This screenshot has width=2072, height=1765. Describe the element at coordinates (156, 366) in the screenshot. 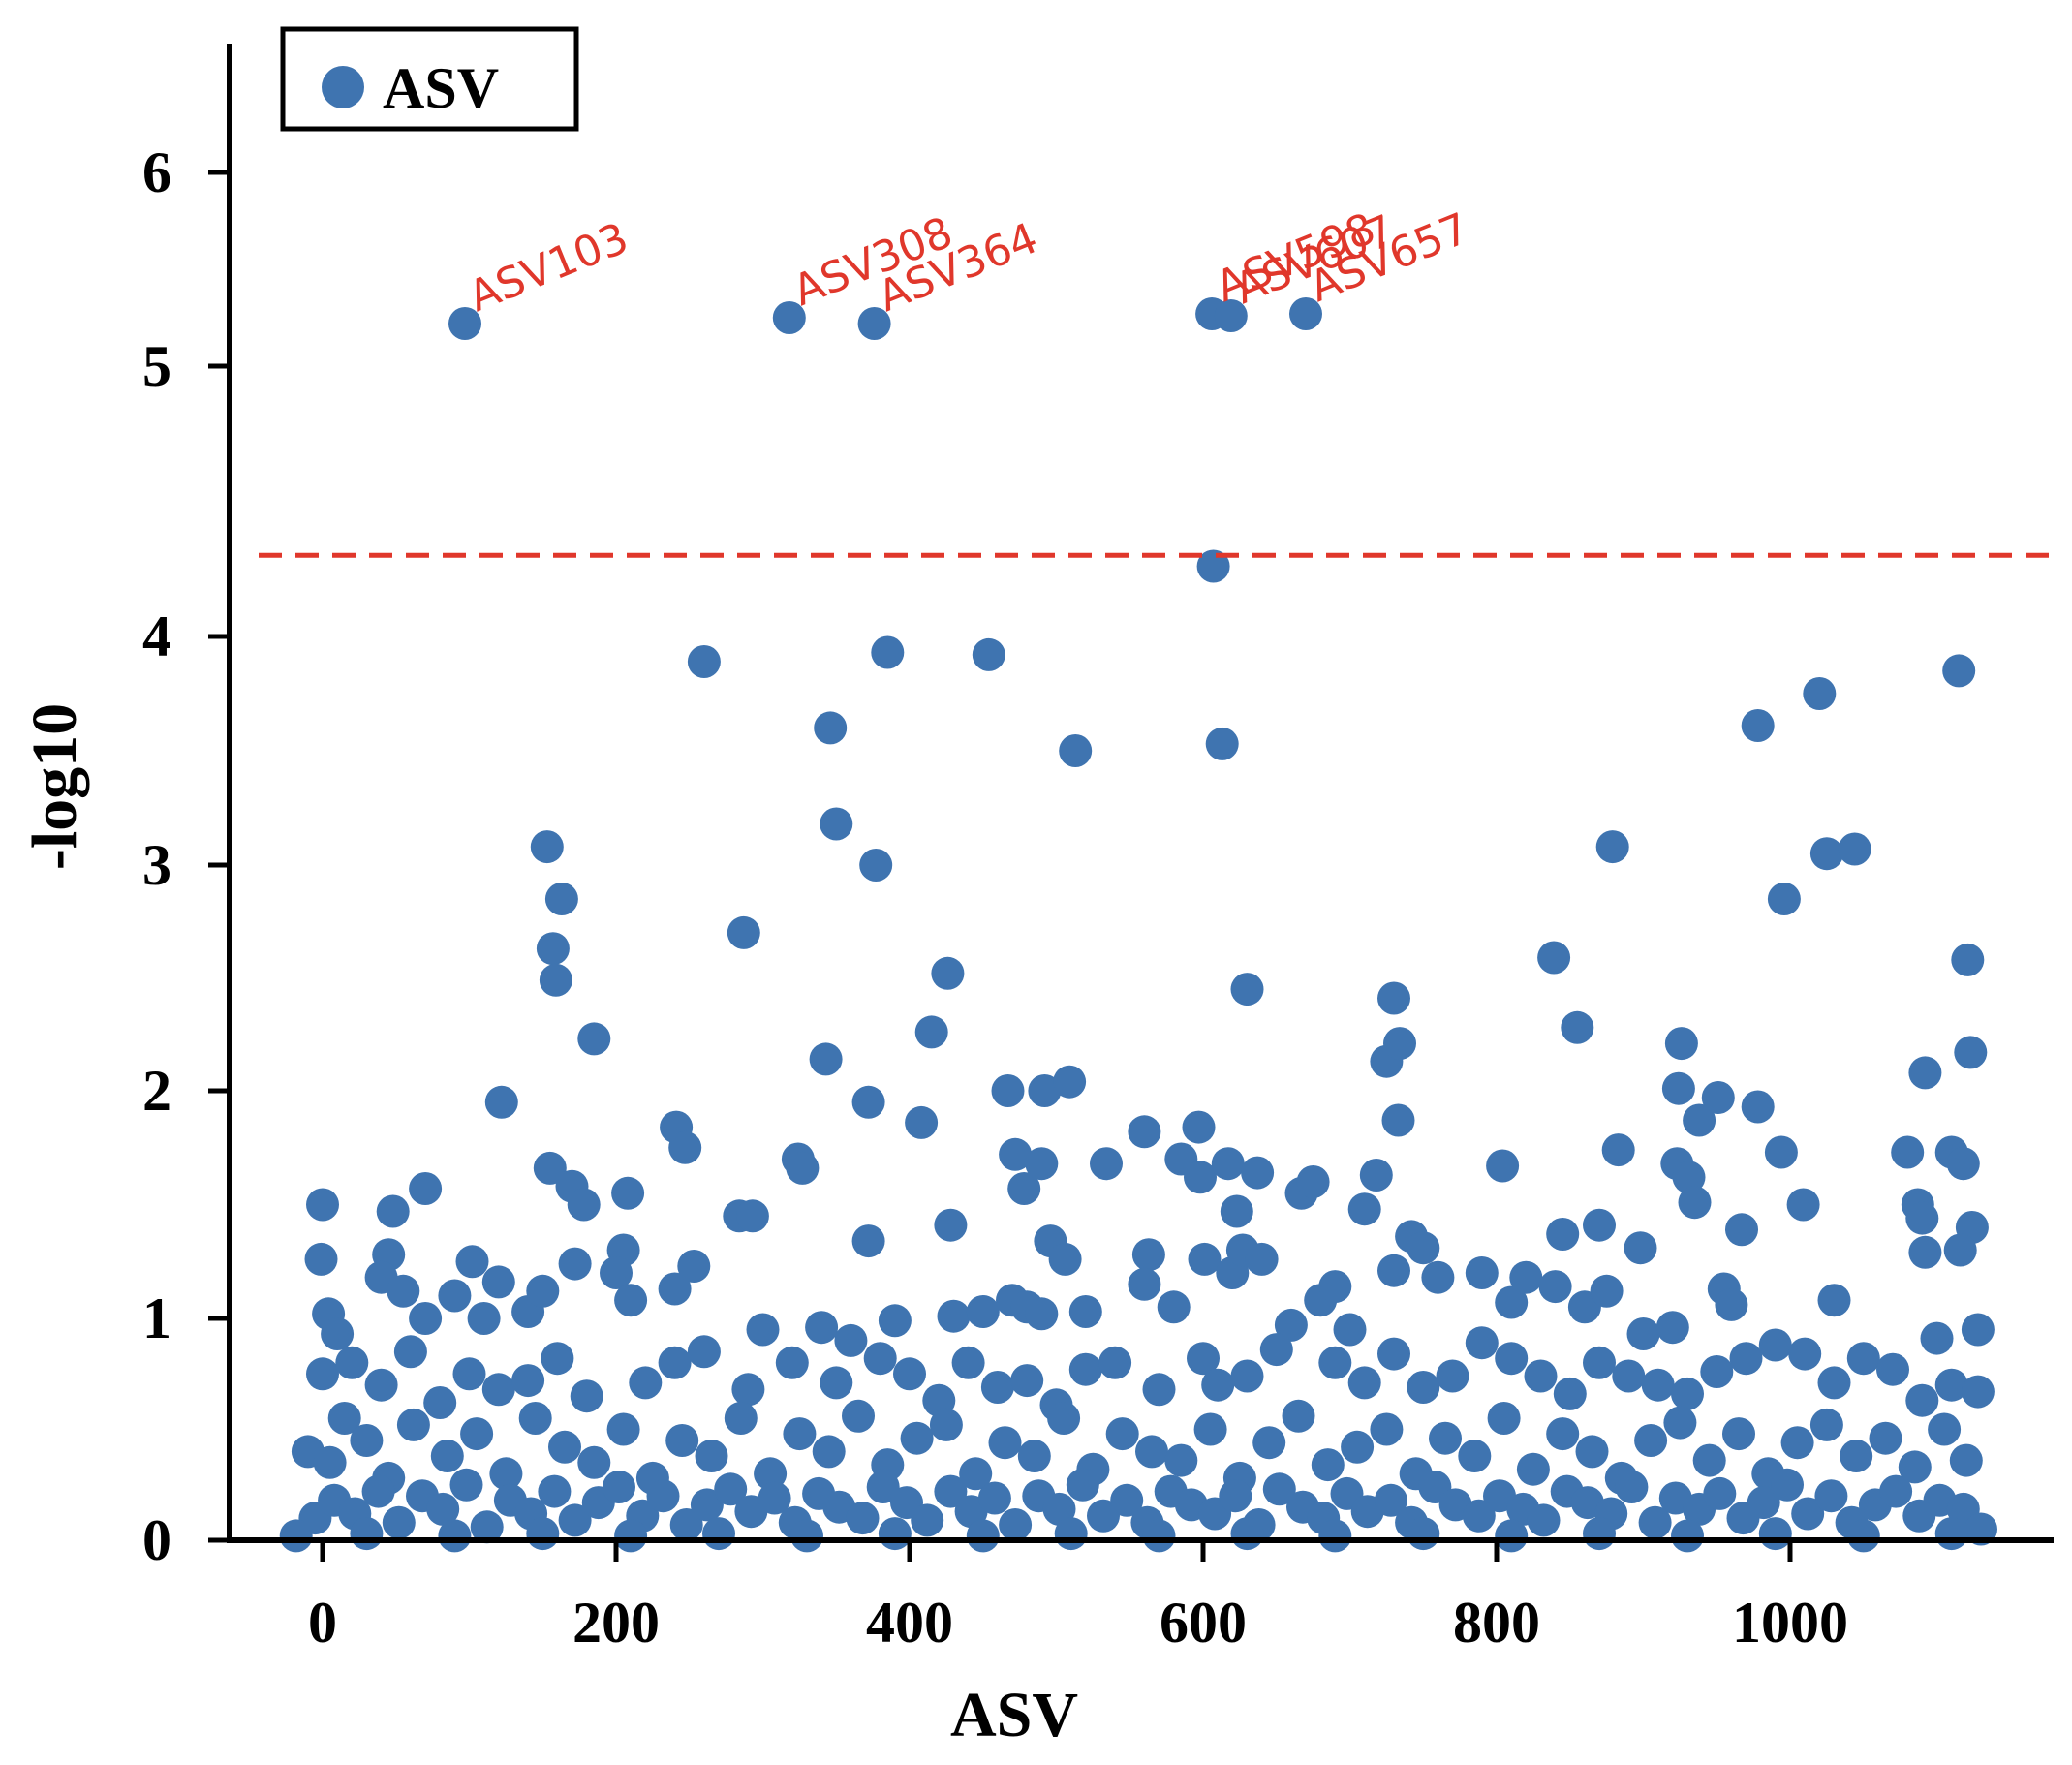

I see `y-tick-label: 5` at that location.